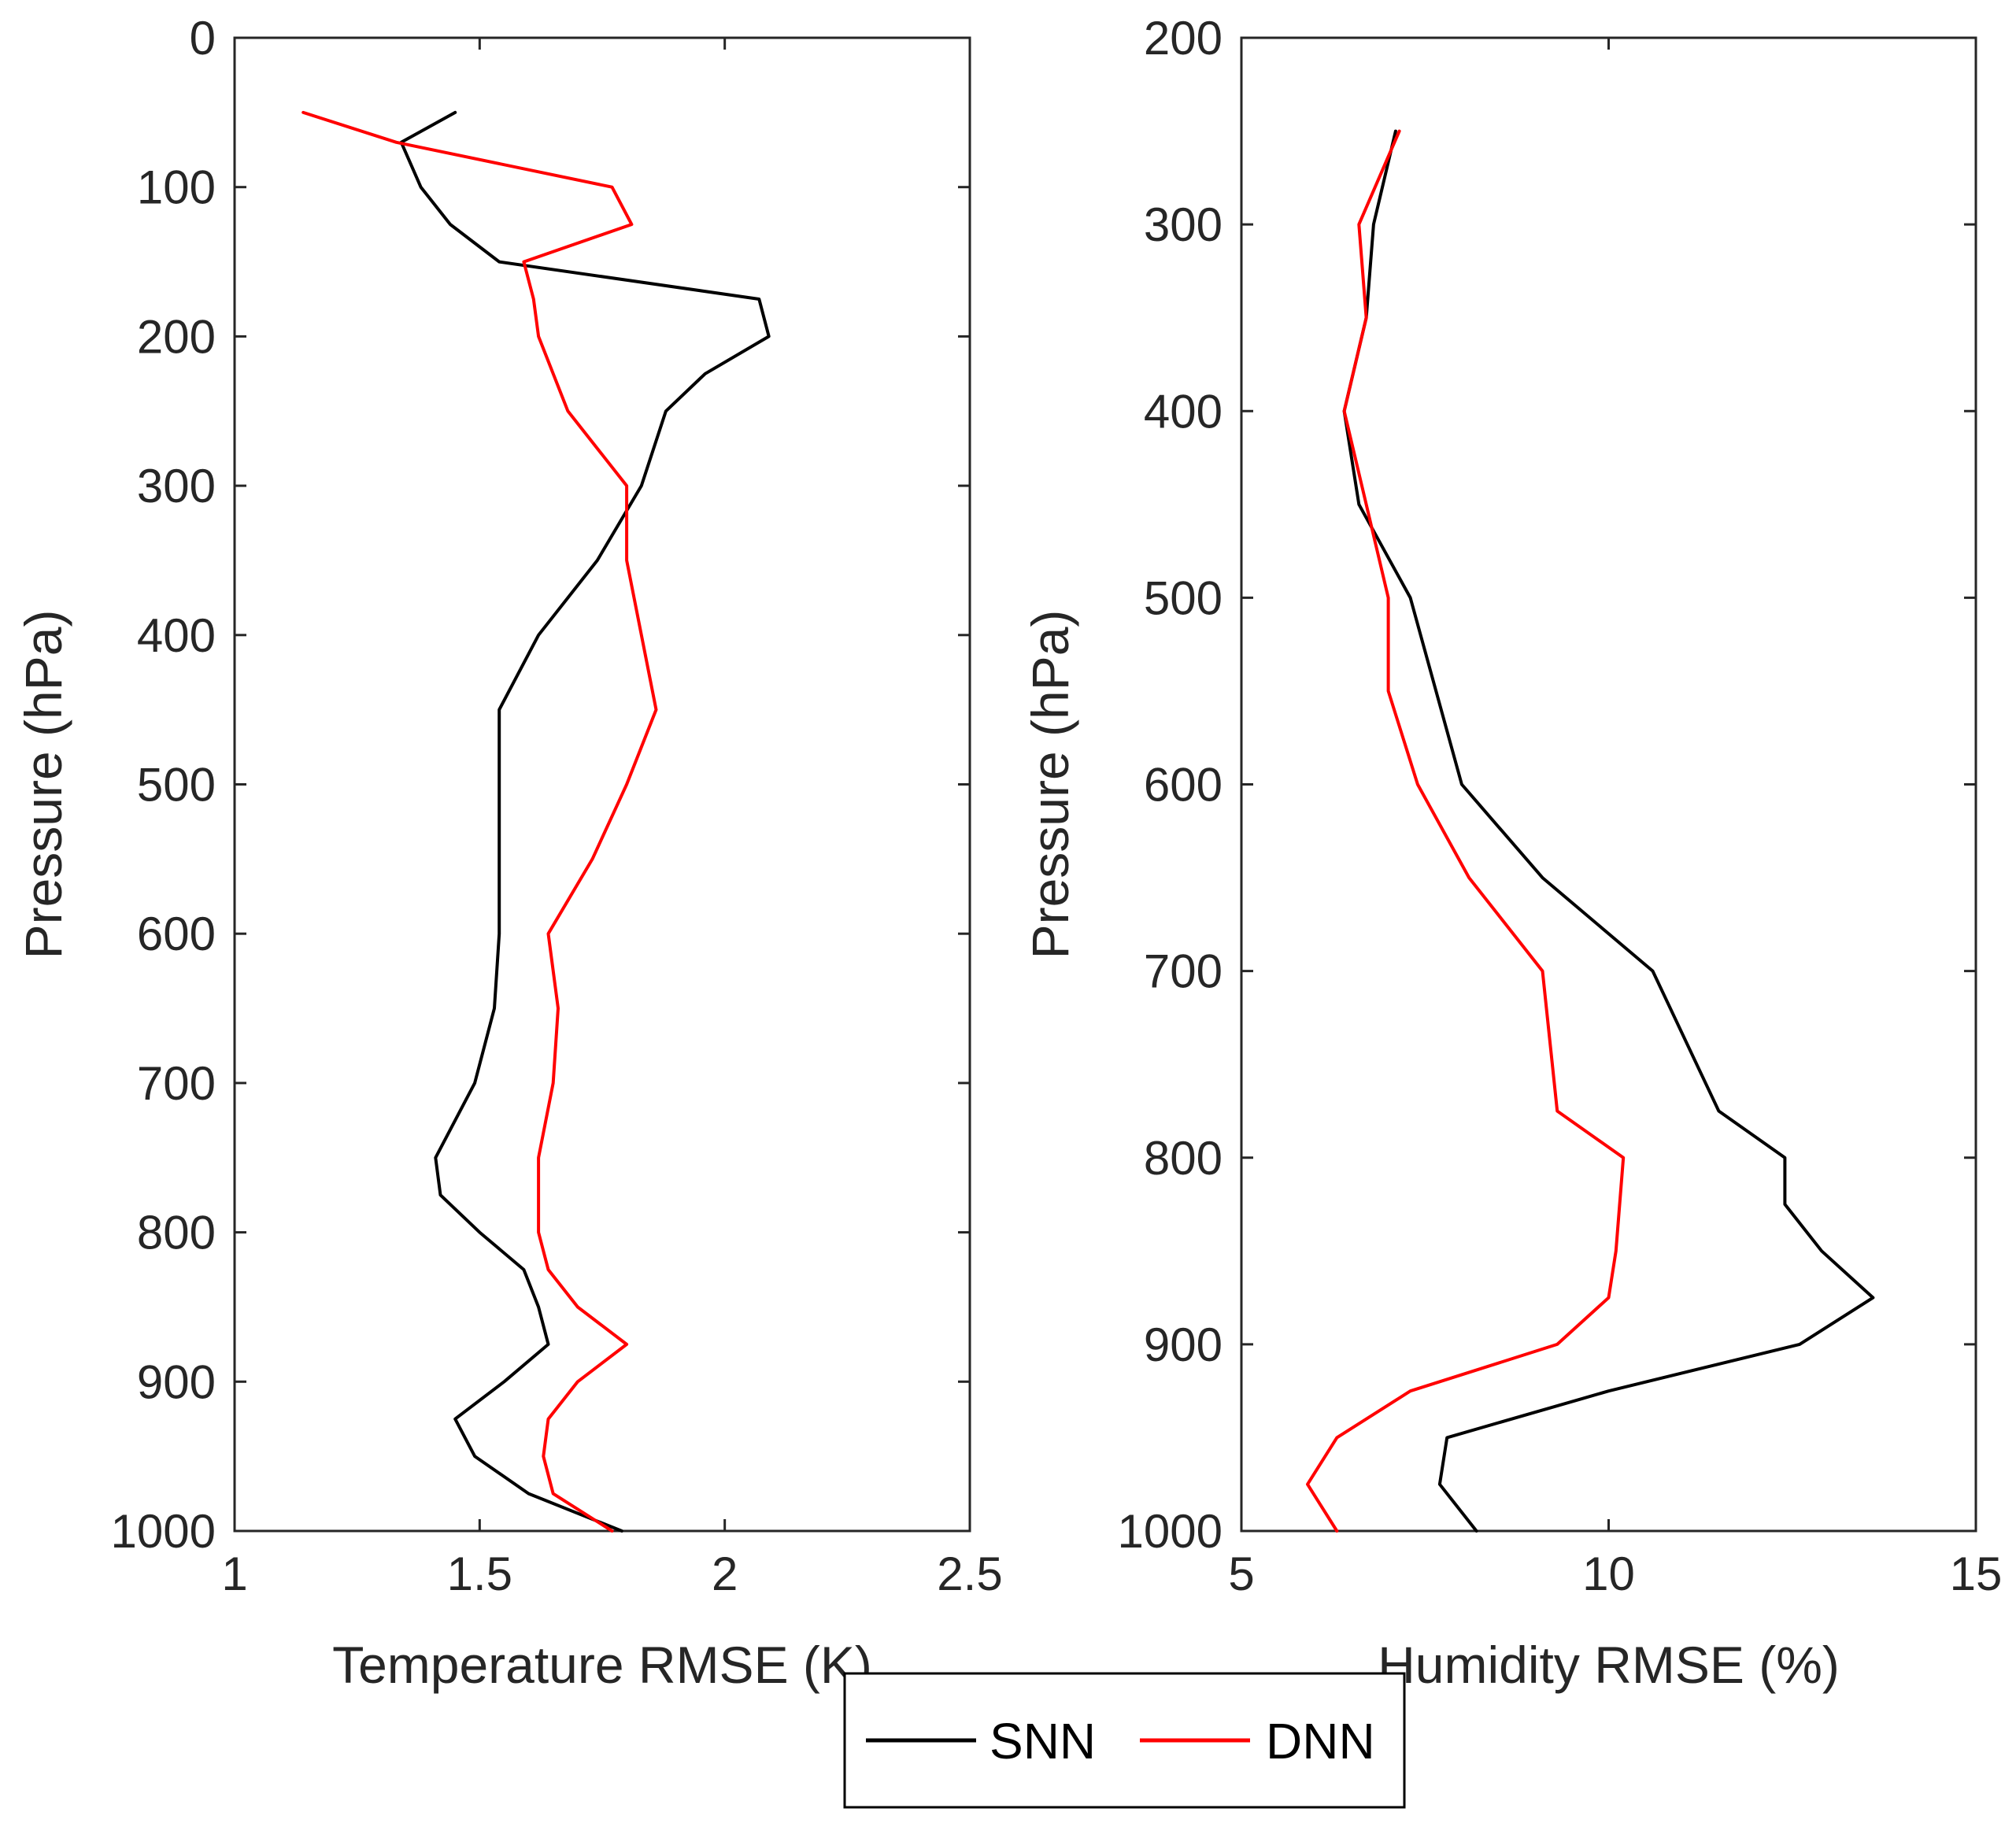 This screenshot has height=1823, width=2016. Describe the element at coordinates (177, 187) in the screenshot. I see `y-tick-label: 100` at that location.